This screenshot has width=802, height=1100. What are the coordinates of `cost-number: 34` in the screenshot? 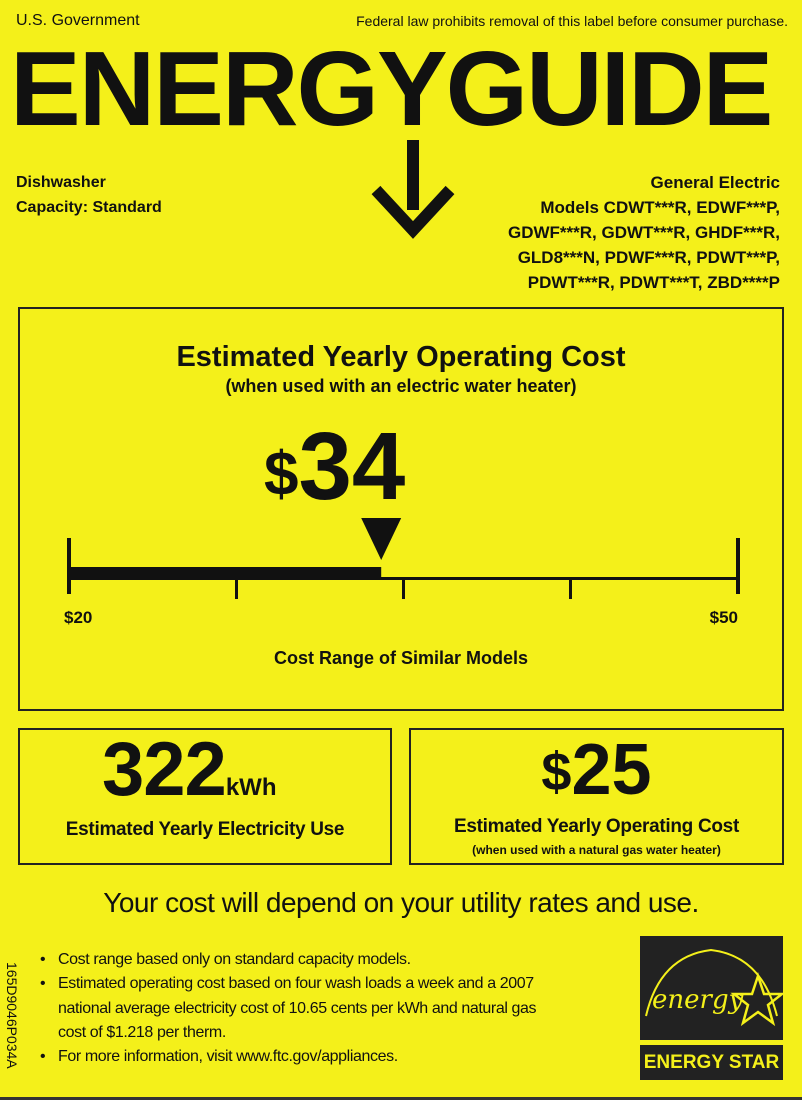 It's located at (352, 466).